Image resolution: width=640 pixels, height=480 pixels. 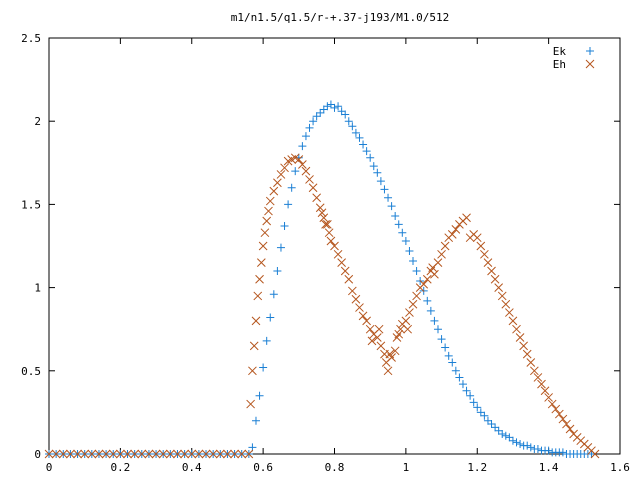 I want to click on x-tick-label: 0.8, so click(x=335, y=467).